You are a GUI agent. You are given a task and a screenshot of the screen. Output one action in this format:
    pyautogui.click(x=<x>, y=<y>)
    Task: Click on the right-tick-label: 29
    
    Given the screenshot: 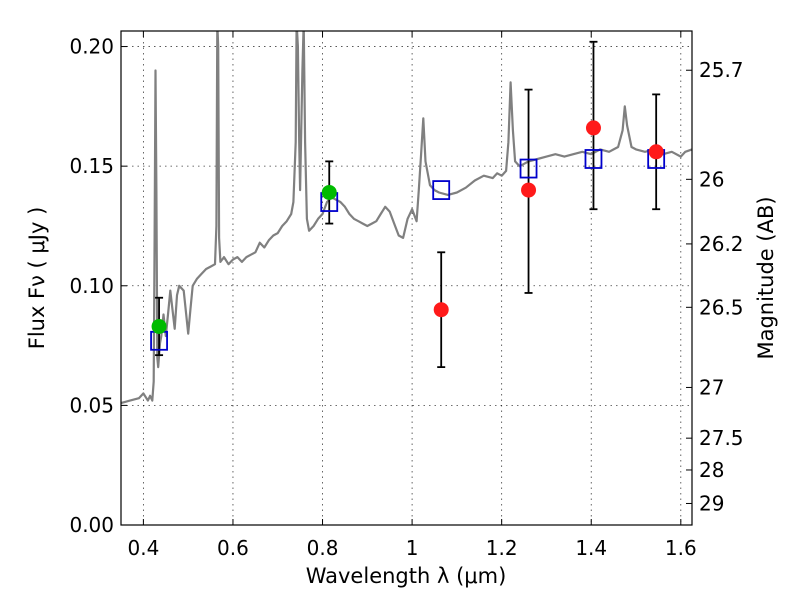 What is the action you would take?
    pyautogui.click(x=711, y=503)
    